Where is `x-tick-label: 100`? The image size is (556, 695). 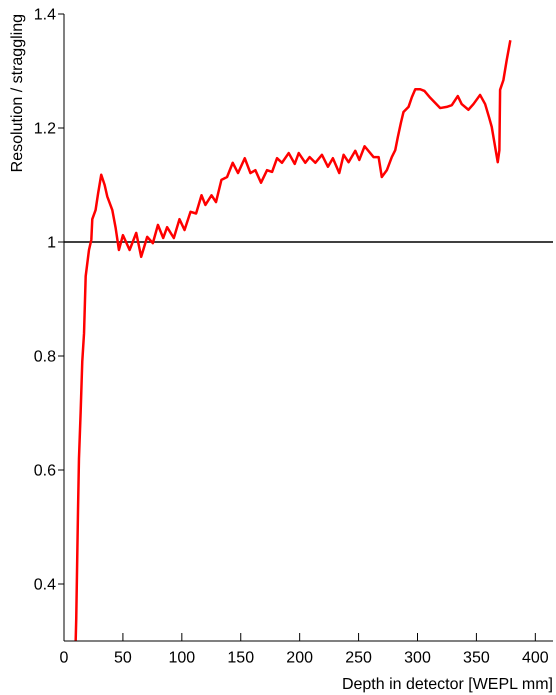
x-tick-label: 100 is located at coordinates (182, 657).